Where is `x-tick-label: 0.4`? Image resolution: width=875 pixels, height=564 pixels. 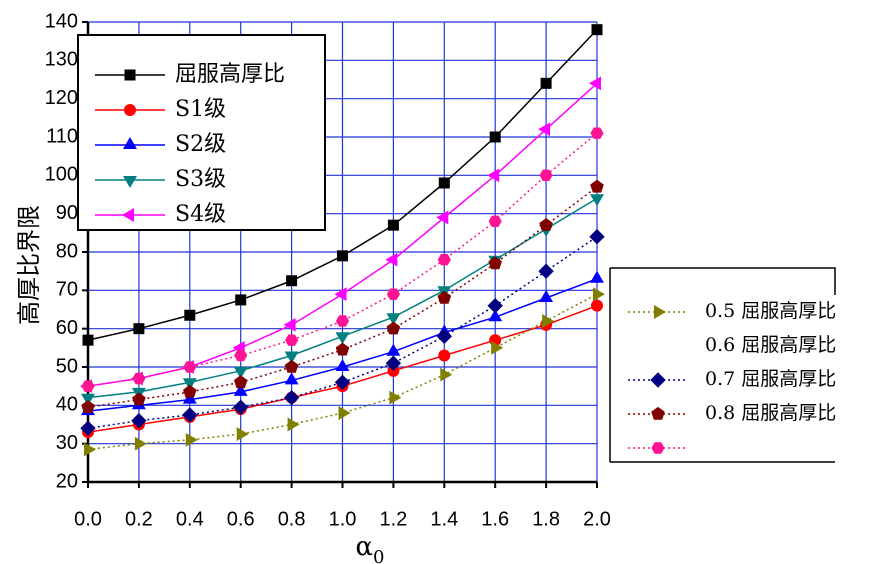
x-tick-label: 0.4 is located at coordinates (190, 519).